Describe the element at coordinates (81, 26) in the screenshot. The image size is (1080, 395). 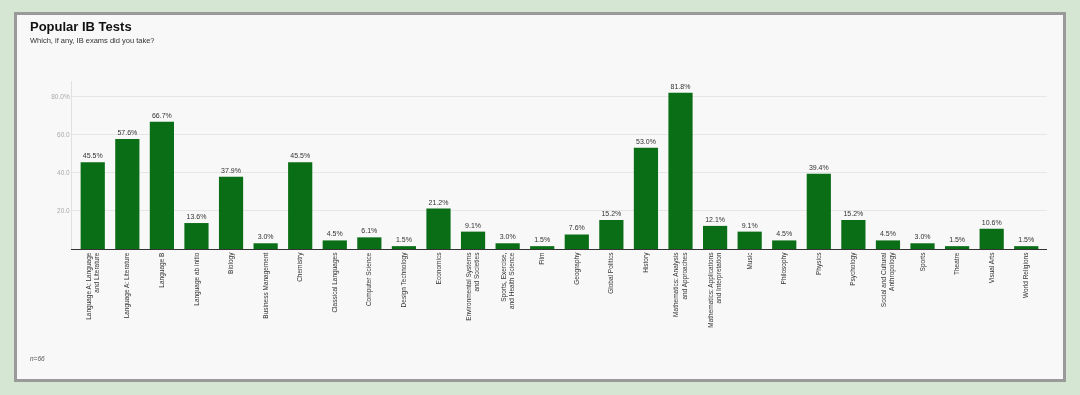
I see `chart-title: Popular IB Tests` at that location.